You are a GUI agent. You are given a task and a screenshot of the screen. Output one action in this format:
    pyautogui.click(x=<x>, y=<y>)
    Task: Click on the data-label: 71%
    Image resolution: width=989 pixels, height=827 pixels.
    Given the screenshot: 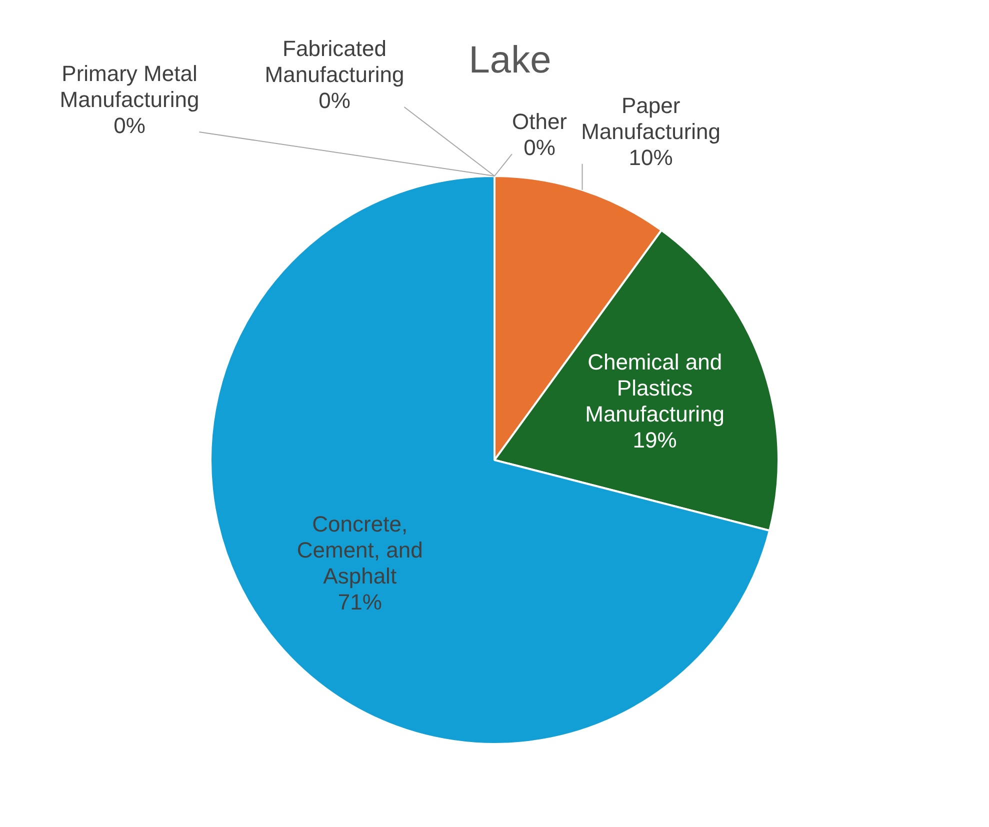 What is the action you would take?
    pyautogui.click(x=360, y=602)
    